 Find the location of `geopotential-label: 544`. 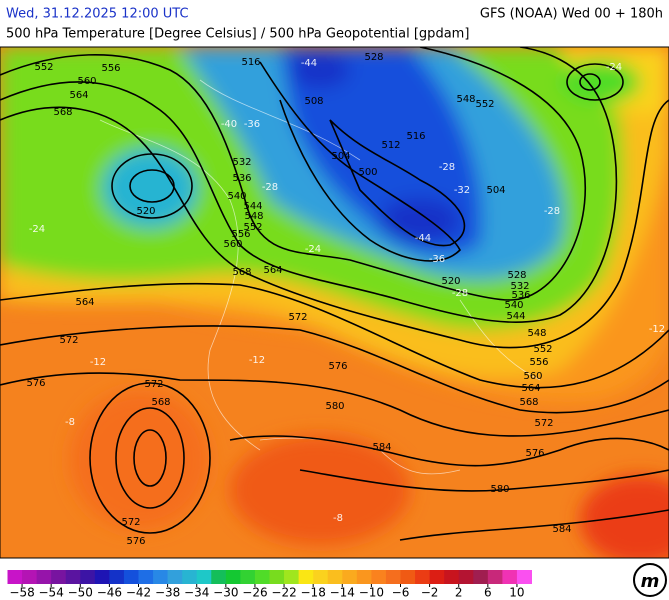

geopotential-label: 544 is located at coordinates (252, 206).